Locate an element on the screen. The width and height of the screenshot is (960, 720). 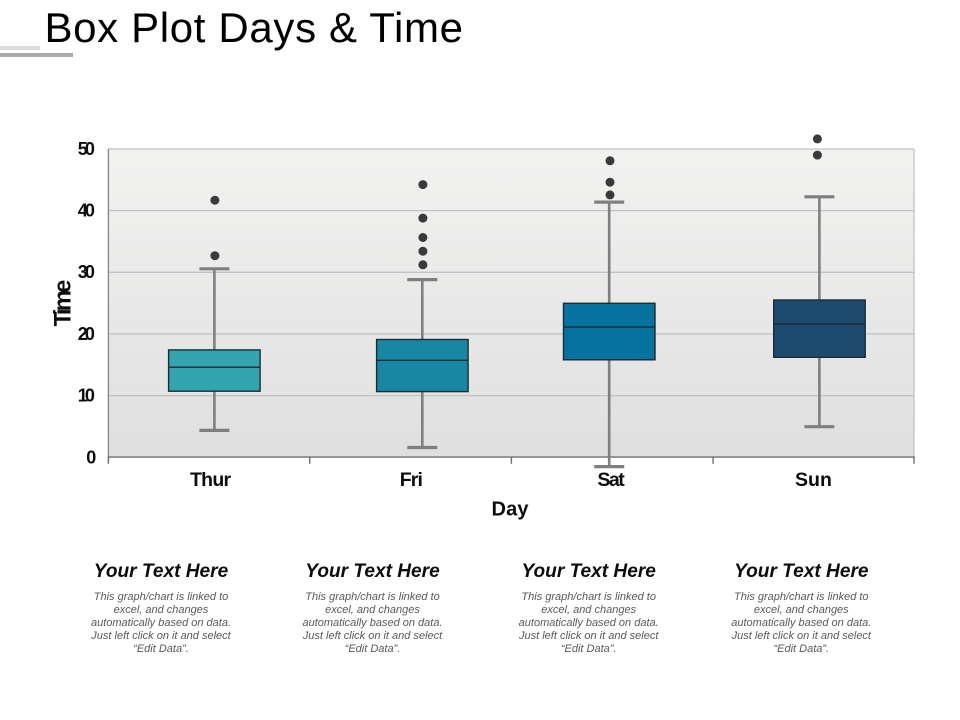
svg-text: 20 is located at coordinates (86, 334).